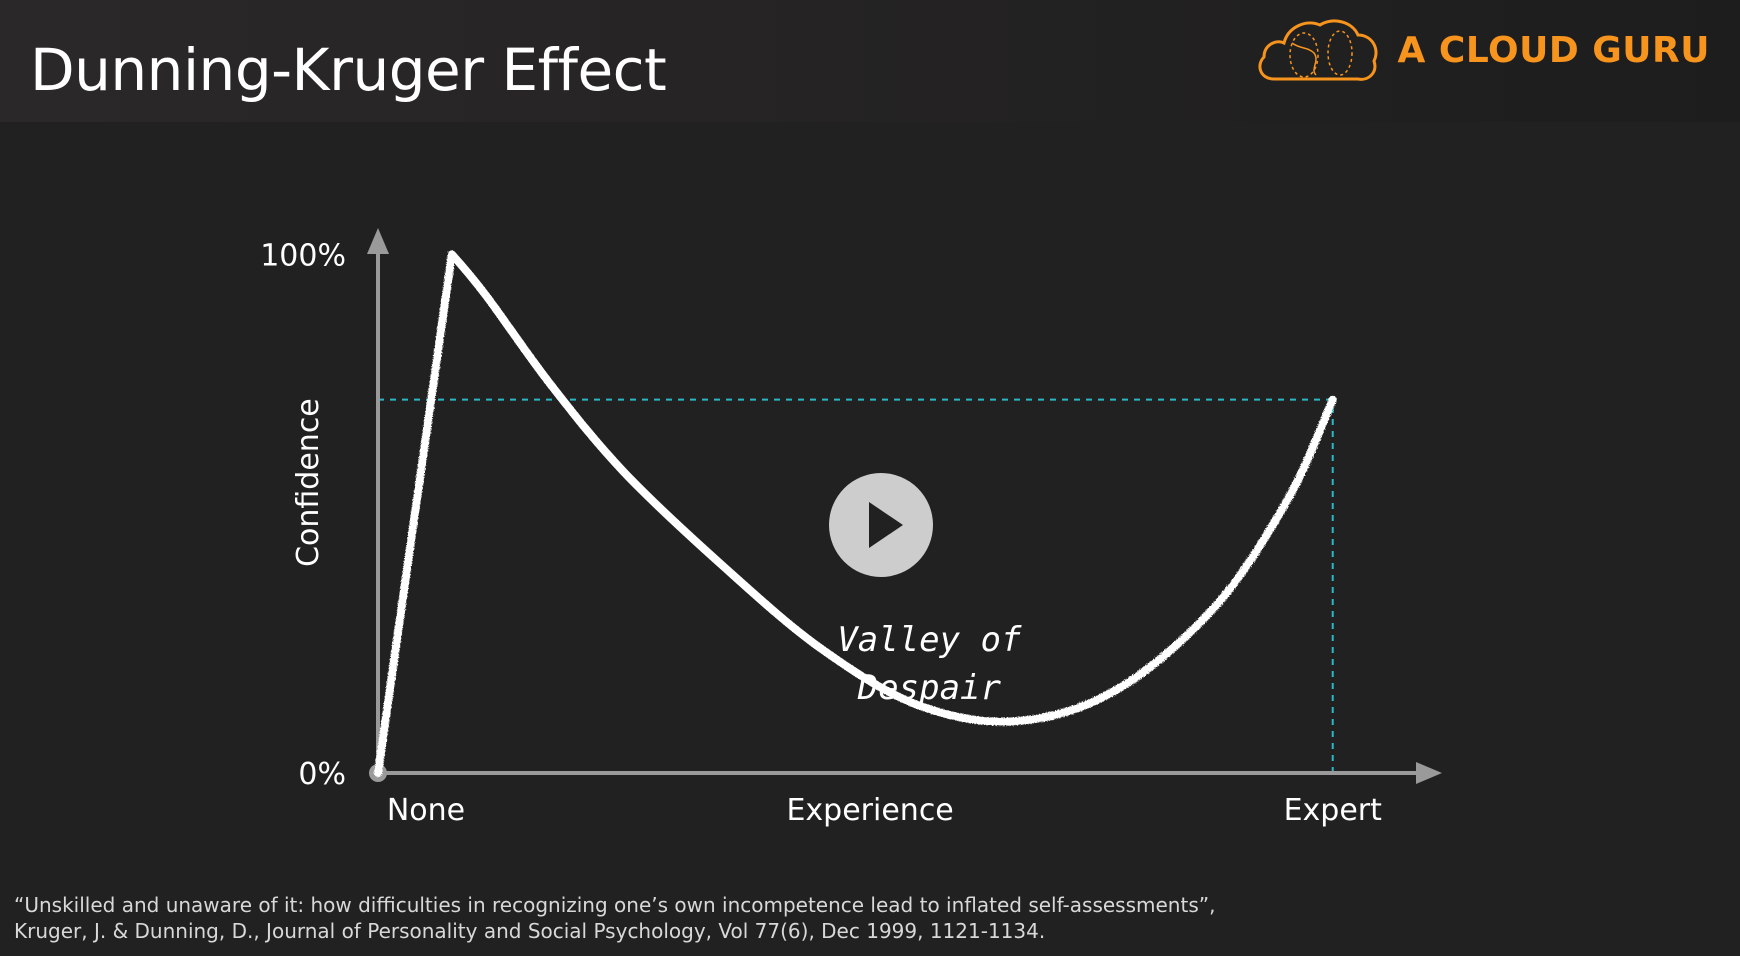  What do you see at coordinates (886, 525) in the screenshot?
I see `play-icon` at bounding box center [886, 525].